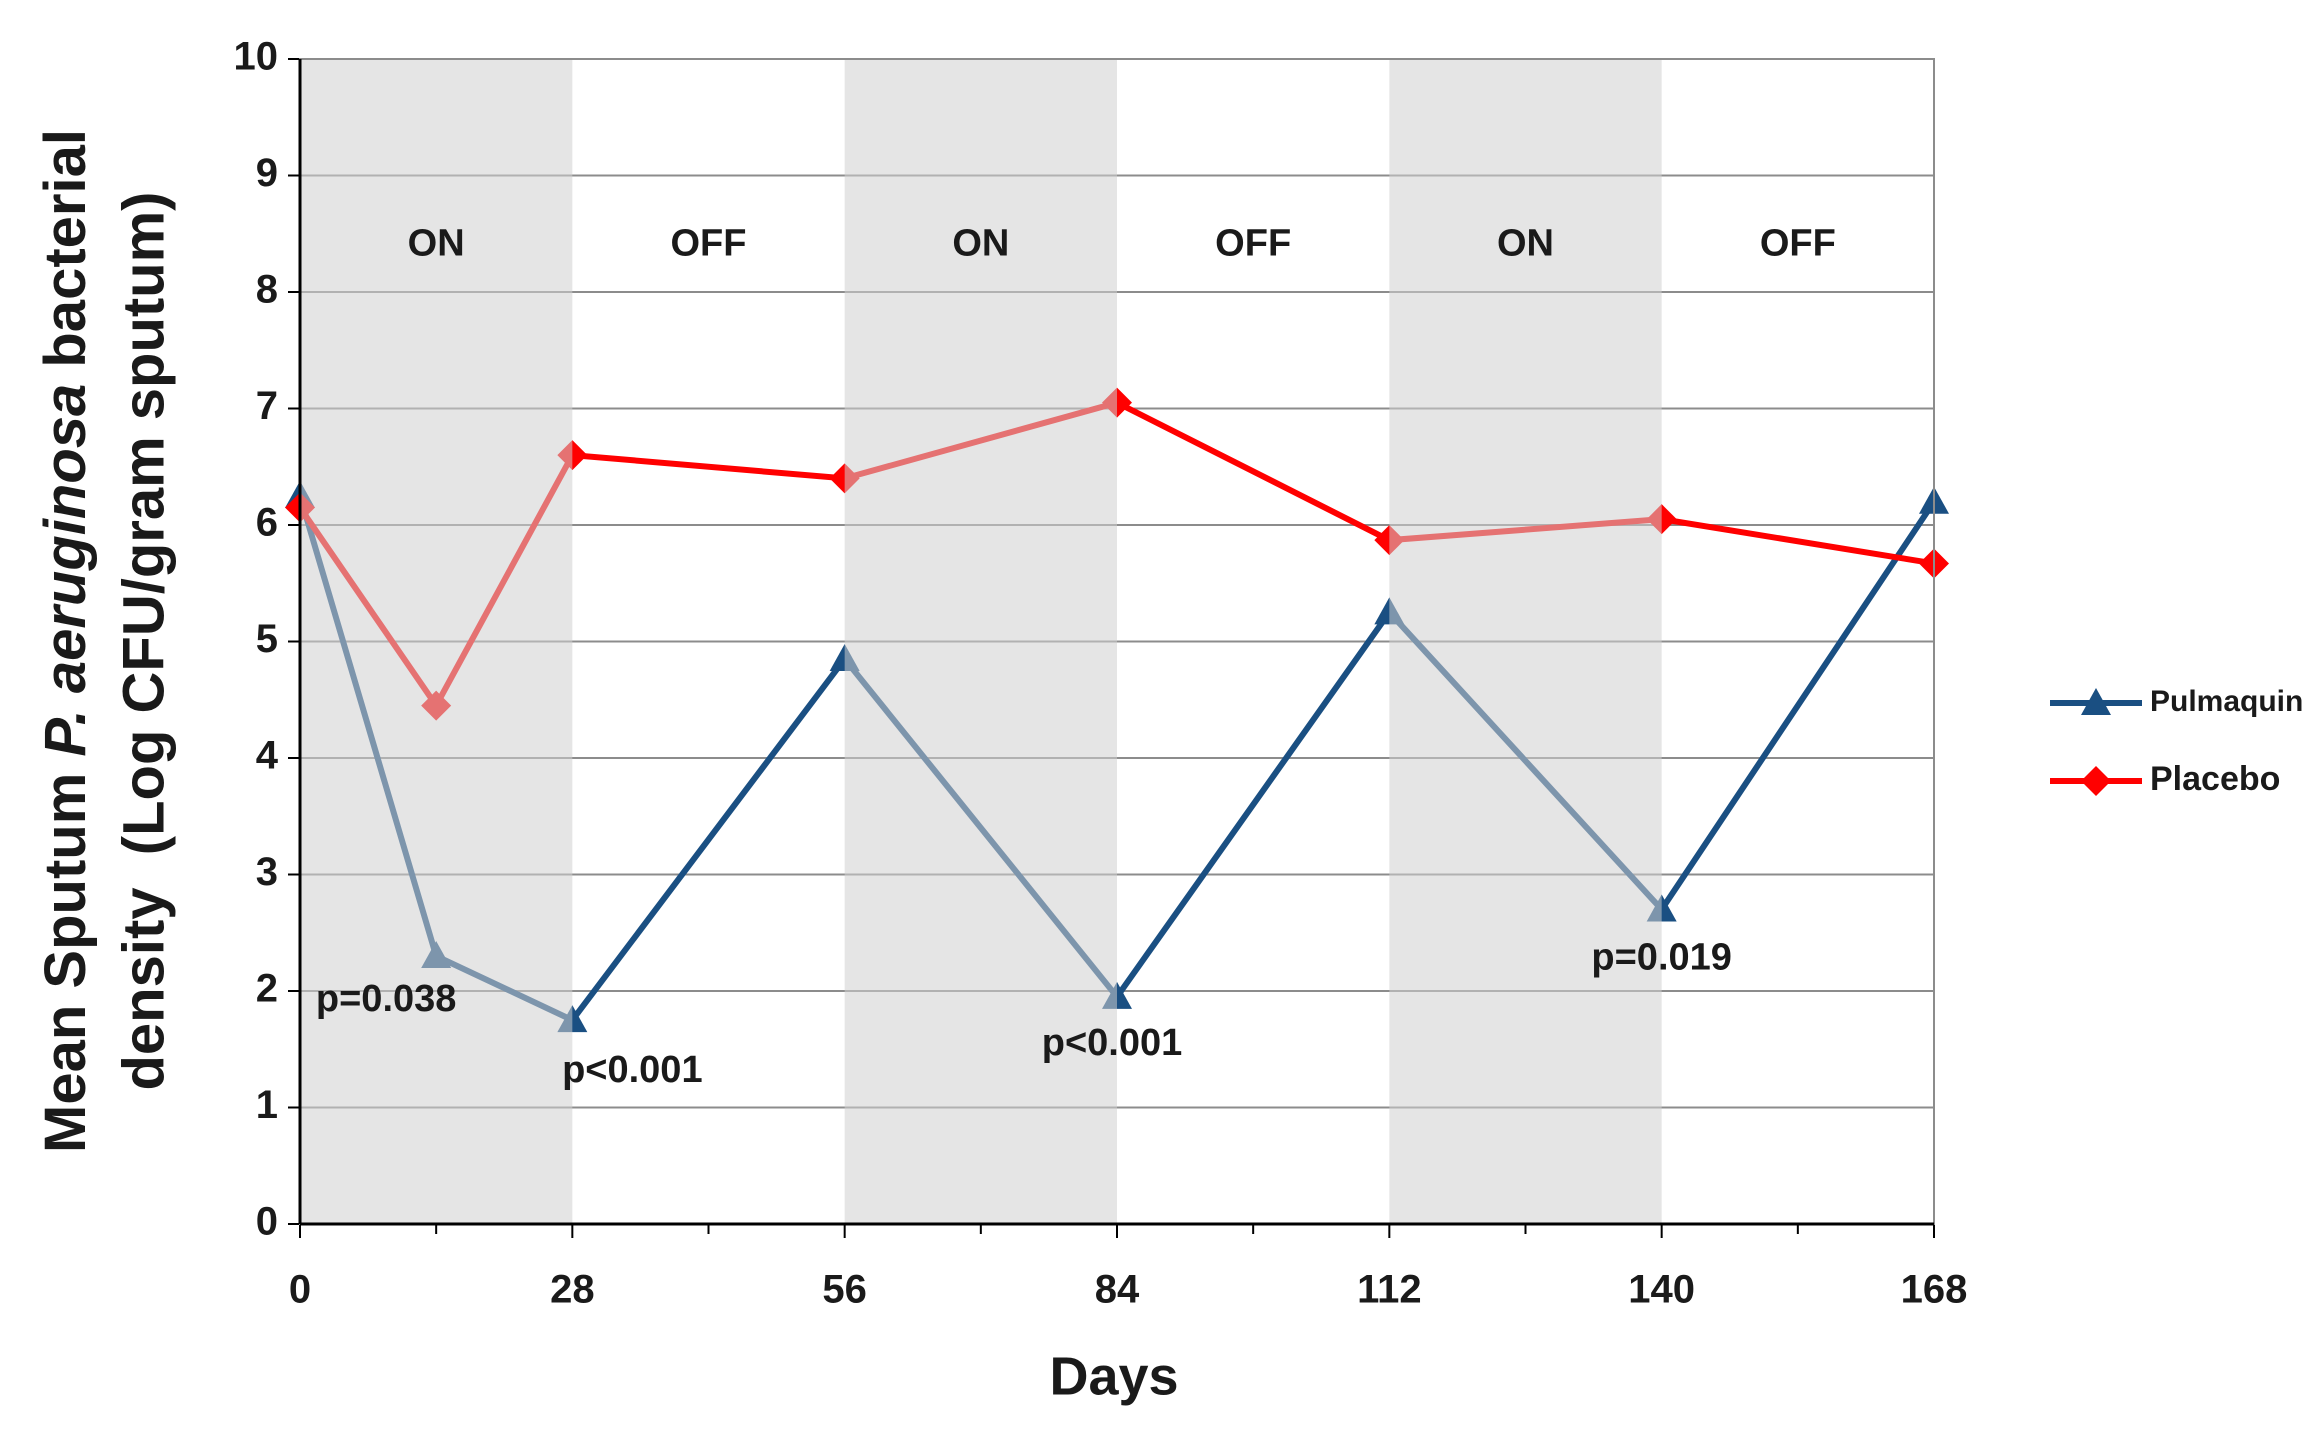  Describe the element at coordinates (1934, 1290) in the screenshot. I see `x-tick-label: 168` at that location.